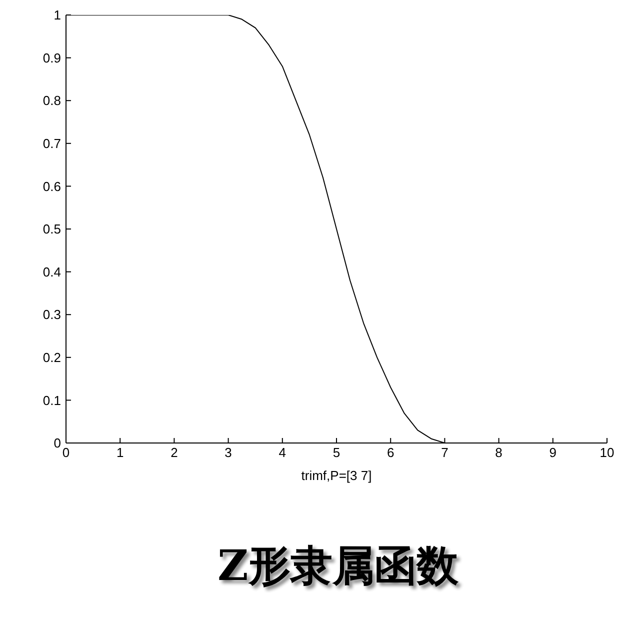  Describe the element at coordinates (57, 443) in the screenshot. I see `y-tick-label: 0` at that location.